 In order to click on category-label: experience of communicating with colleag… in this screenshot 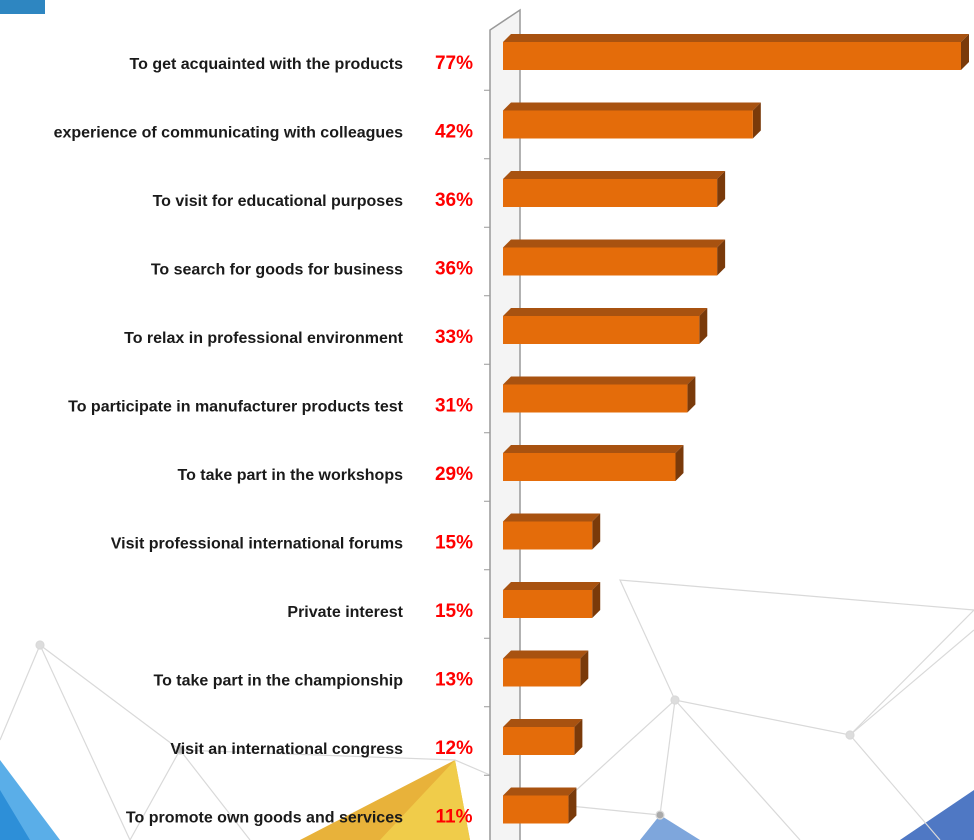, I will do `click(229, 133)`.